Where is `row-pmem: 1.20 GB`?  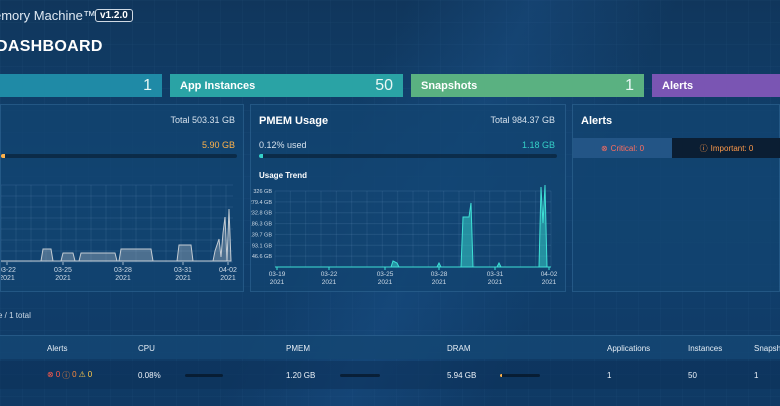
row-pmem: 1.20 GB is located at coordinates (301, 375).